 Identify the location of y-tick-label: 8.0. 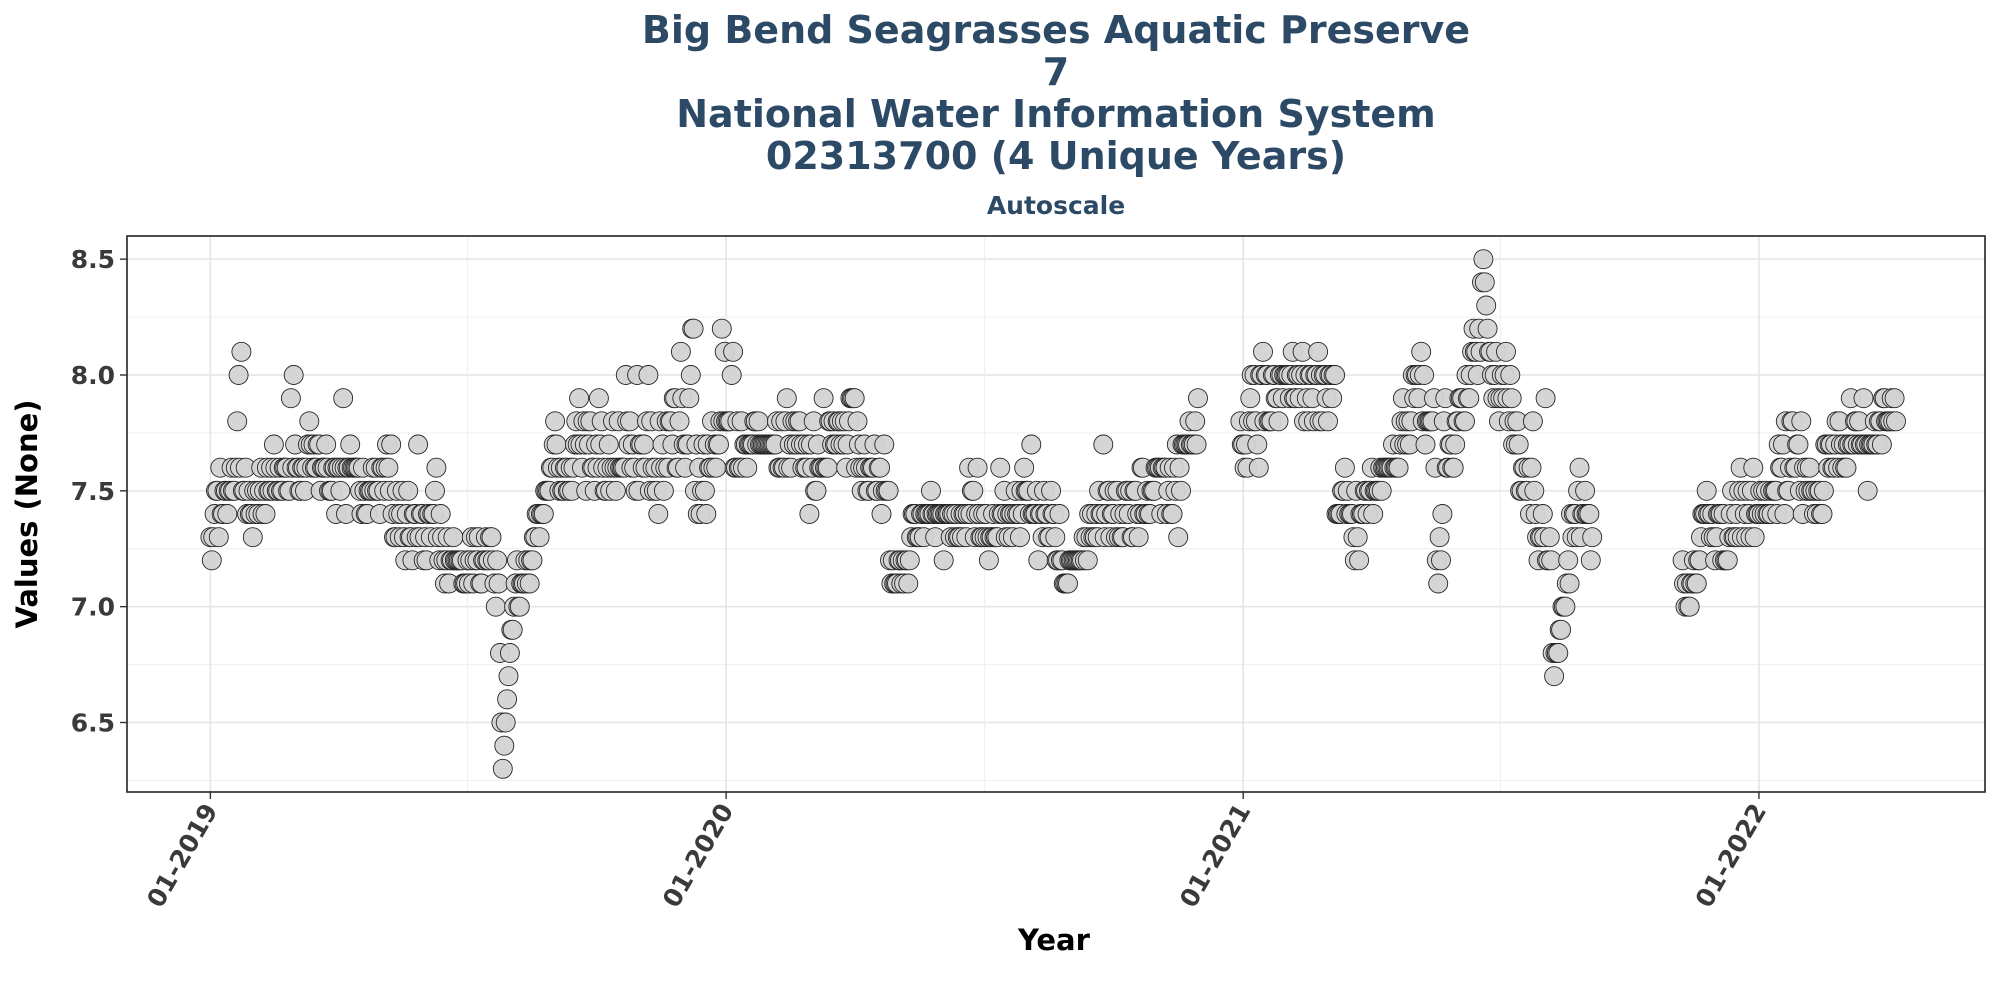
(93, 375).